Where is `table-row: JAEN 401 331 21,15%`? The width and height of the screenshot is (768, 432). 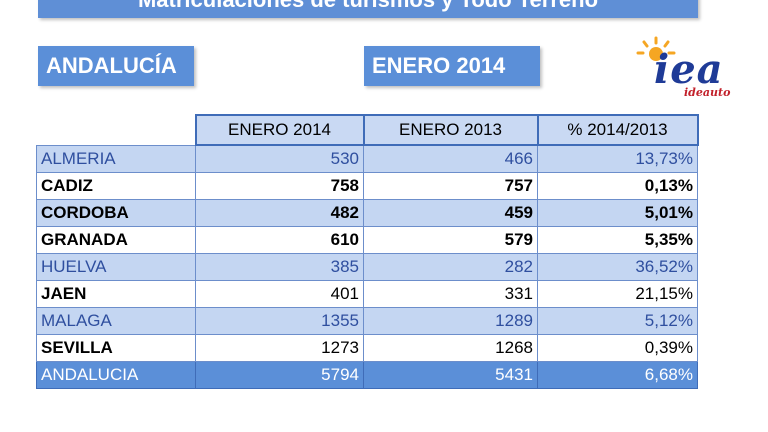
table-row: JAEN 401 331 21,15% is located at coordinates (367, 294).